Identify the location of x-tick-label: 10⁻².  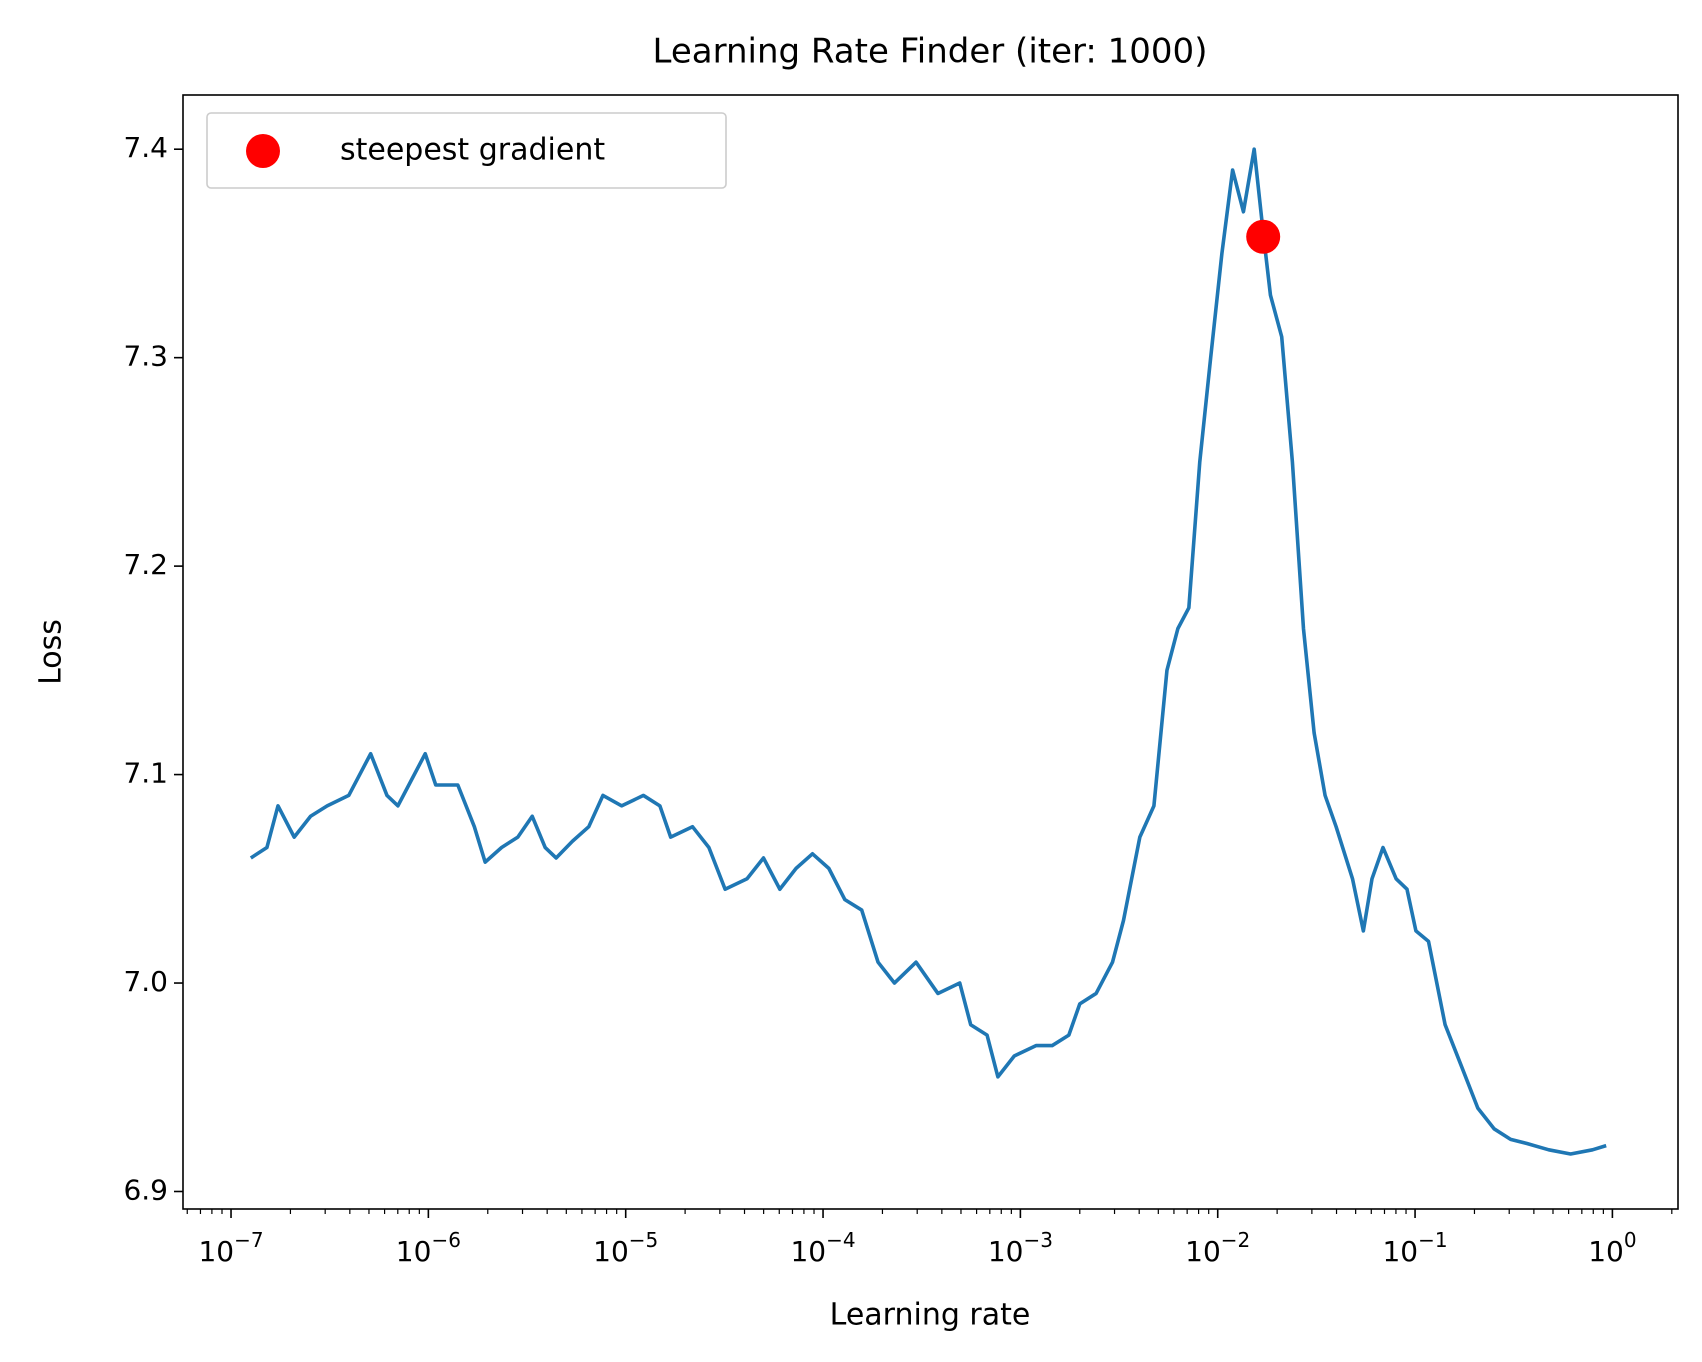
(1217, 1248).